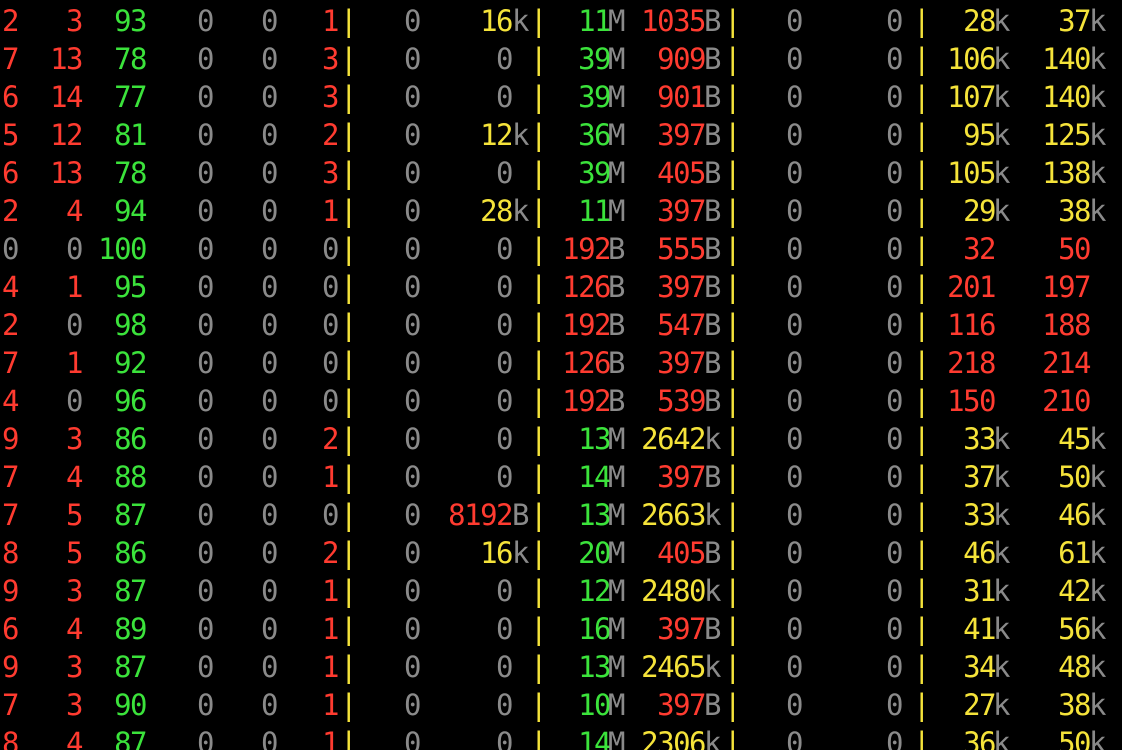  What do you see at coordinates (122, 249) in the screenshot?
I see `col-idl: 100` at bounding box center [122, 249].